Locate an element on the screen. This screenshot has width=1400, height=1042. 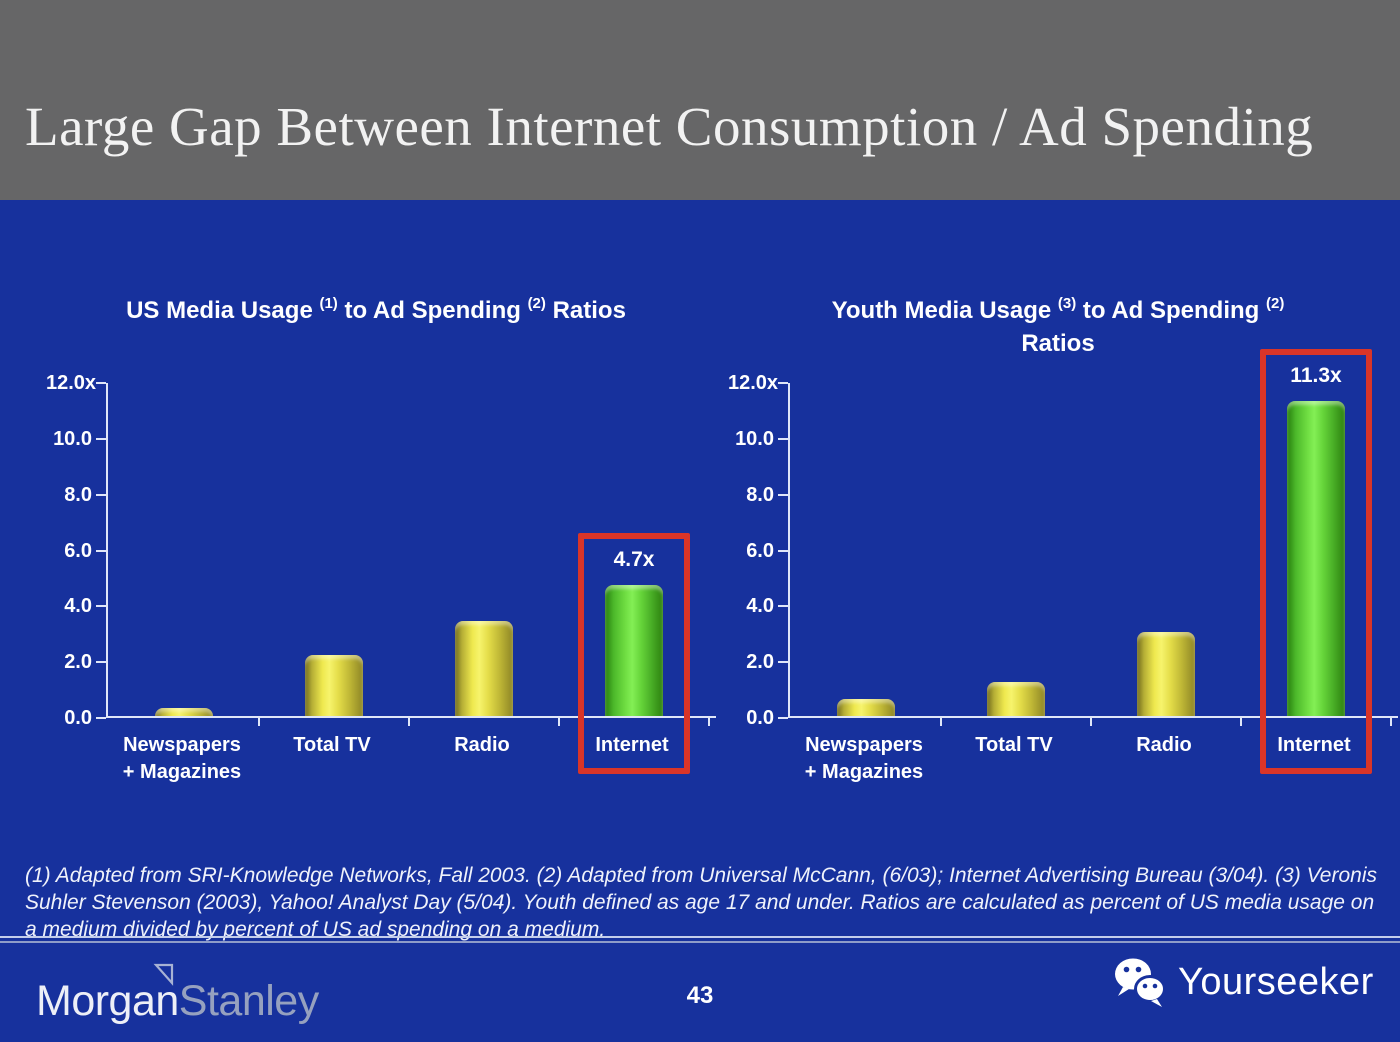
watermark: Yourseeker is located at coordinates (1243, 982).